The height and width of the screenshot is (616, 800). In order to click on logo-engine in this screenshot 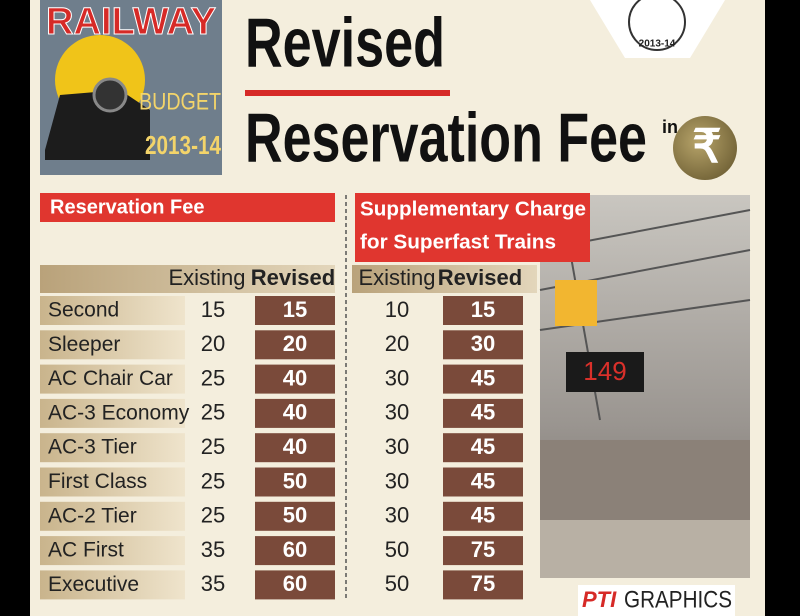, I will do `click(97, 125)`.